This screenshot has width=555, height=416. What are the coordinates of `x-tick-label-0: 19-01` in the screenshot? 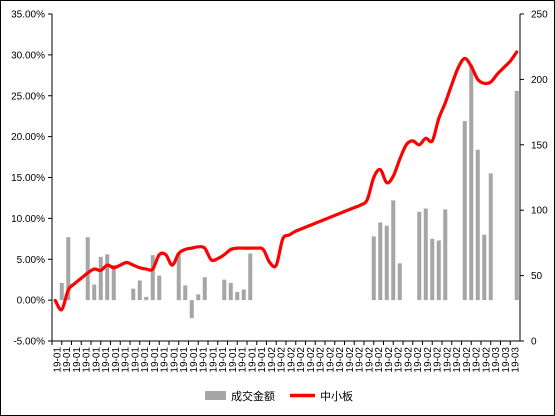 It's located at (57, 360).